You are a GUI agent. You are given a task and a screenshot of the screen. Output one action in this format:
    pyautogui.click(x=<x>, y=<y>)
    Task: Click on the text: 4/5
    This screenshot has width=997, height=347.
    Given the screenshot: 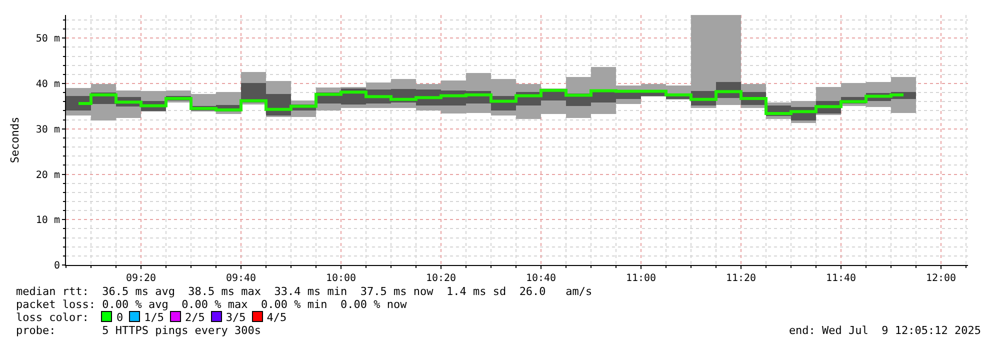 What is the action you would take?
    pyautogui.click(x=276, y=317)
    